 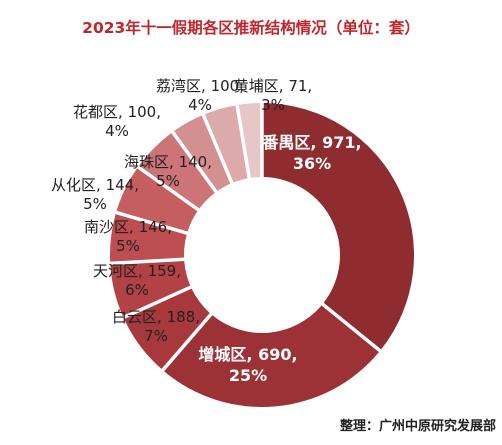 I want to click on slice-label-percent-9: 3%, so click(x=273, y=105).